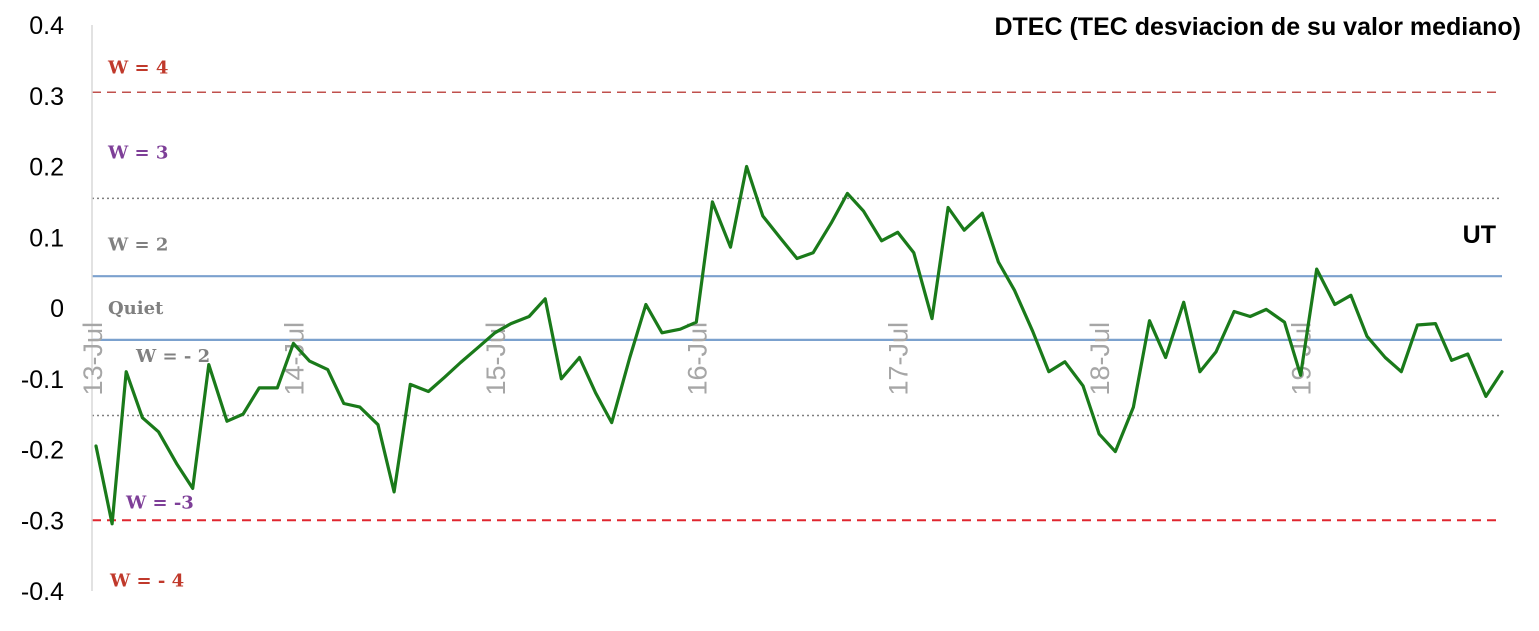 Image resolution: width=1539 pixels, height=631 pixels. I want to click on x-tick-label: 14-Jul, so click(294, 359).